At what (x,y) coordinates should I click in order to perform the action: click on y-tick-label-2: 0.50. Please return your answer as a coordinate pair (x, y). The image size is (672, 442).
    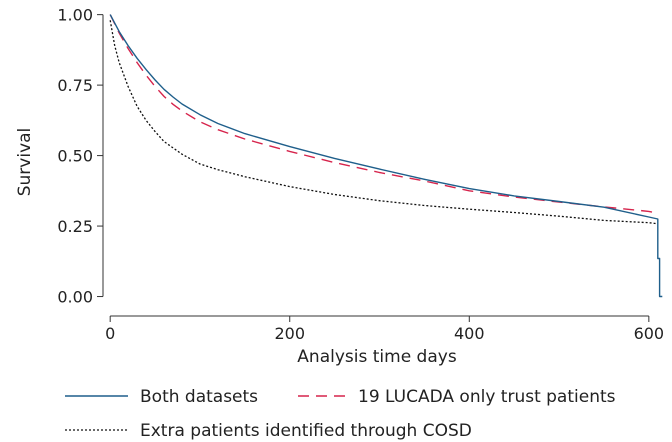
    Looking at the image, I should click on (75, 156).